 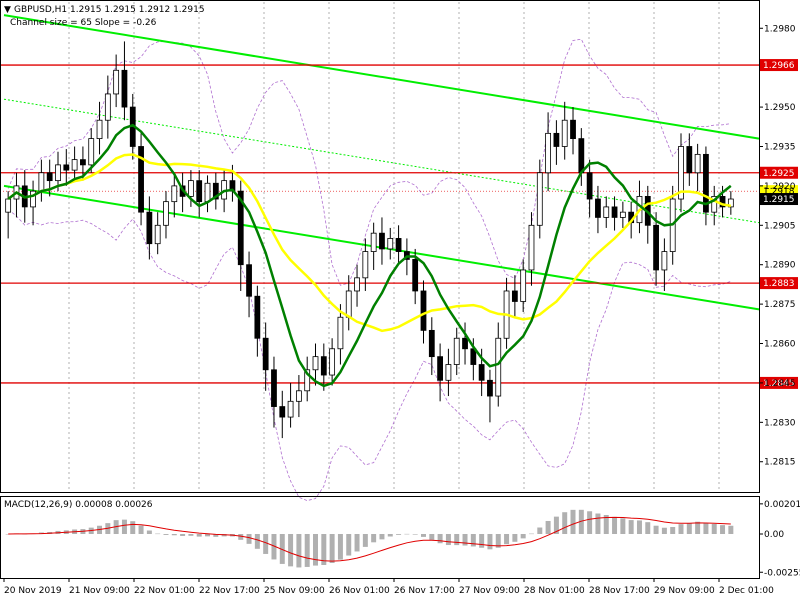 I want to click on macd-panel-frame, so click(x=380, y=537).